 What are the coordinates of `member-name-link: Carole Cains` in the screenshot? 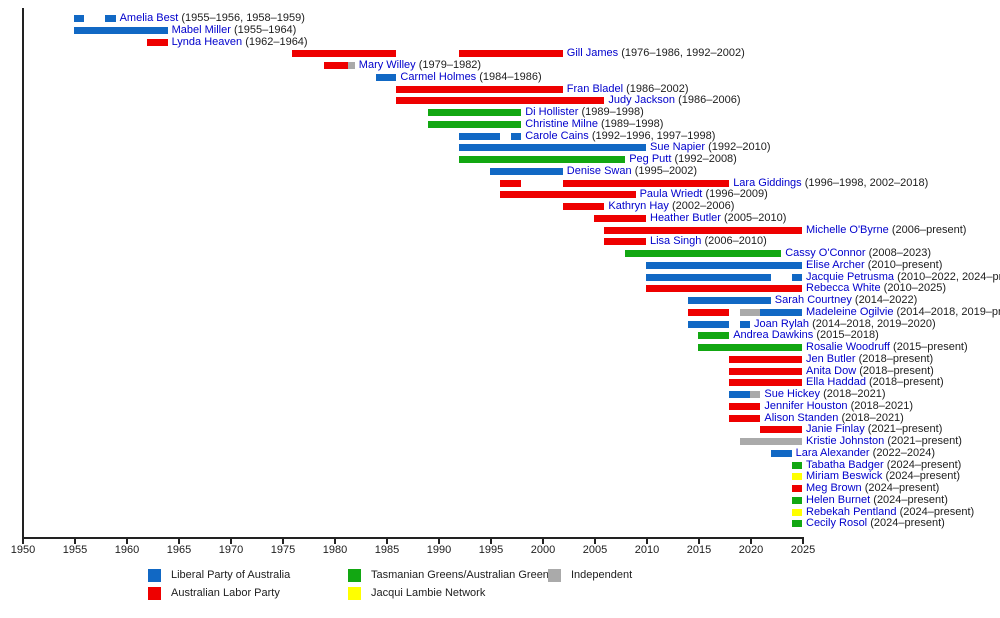 It's located at (557, 135).